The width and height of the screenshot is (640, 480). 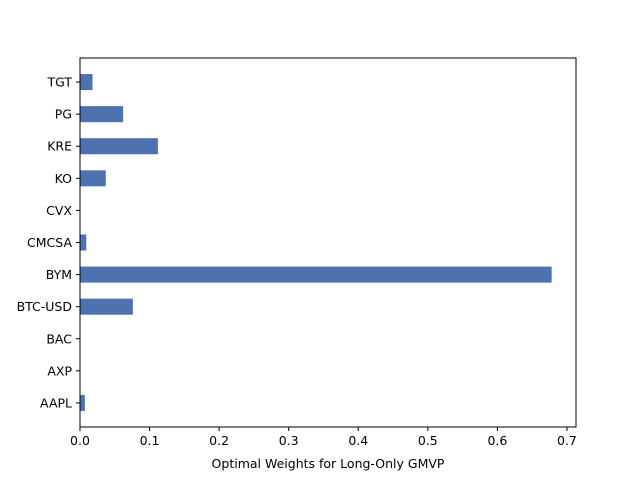 I want to click on x-tick-label-2: 0.2, so click(x=219, y=440).